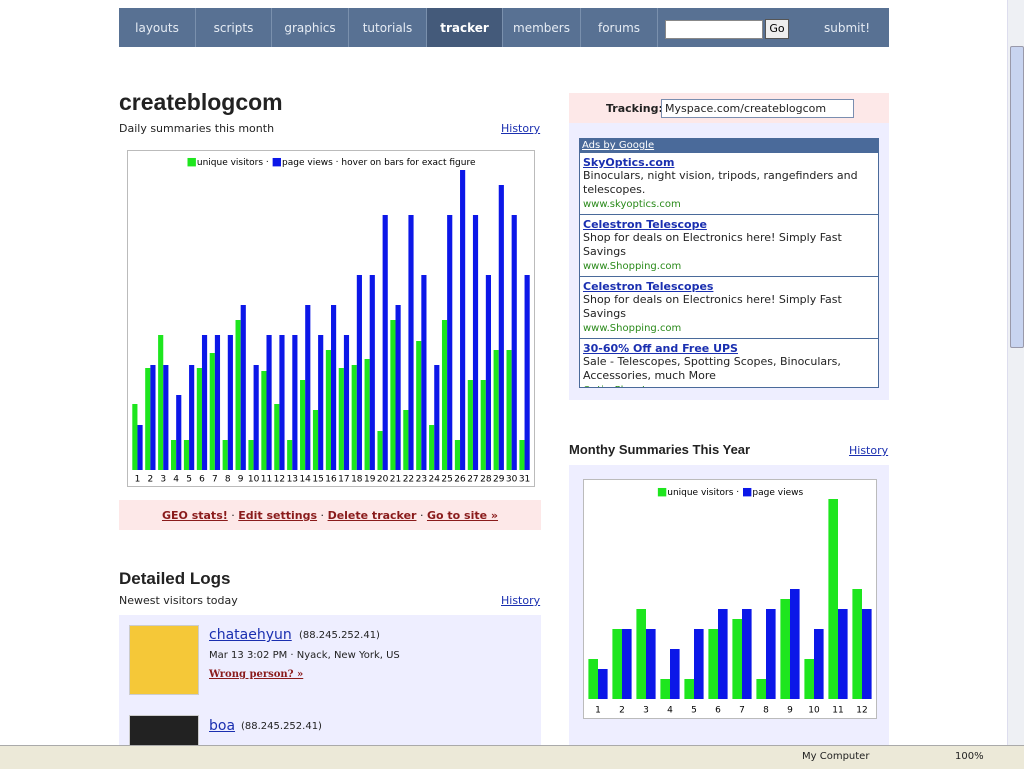 The image size is (1024, 769). What do you see at coordinates (388, 27) in the screenshot?
I see `nav-item: tutorials` at bounding box center [388, 27].